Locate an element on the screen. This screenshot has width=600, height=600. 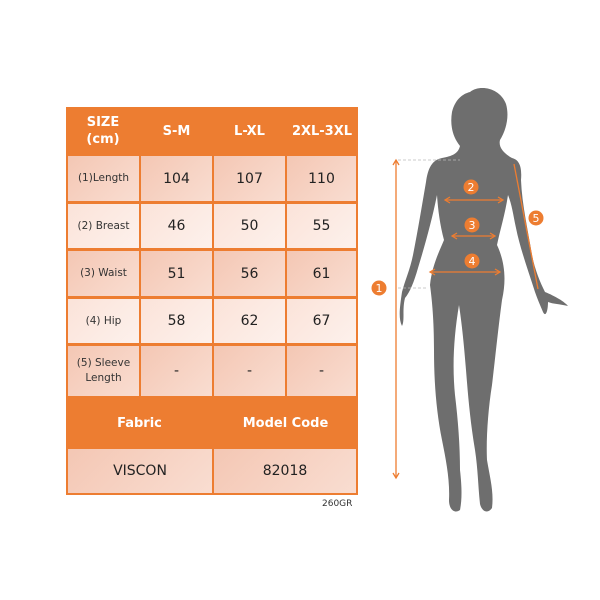
size-header-line2: (cm) is located at coordinates (103, 139).